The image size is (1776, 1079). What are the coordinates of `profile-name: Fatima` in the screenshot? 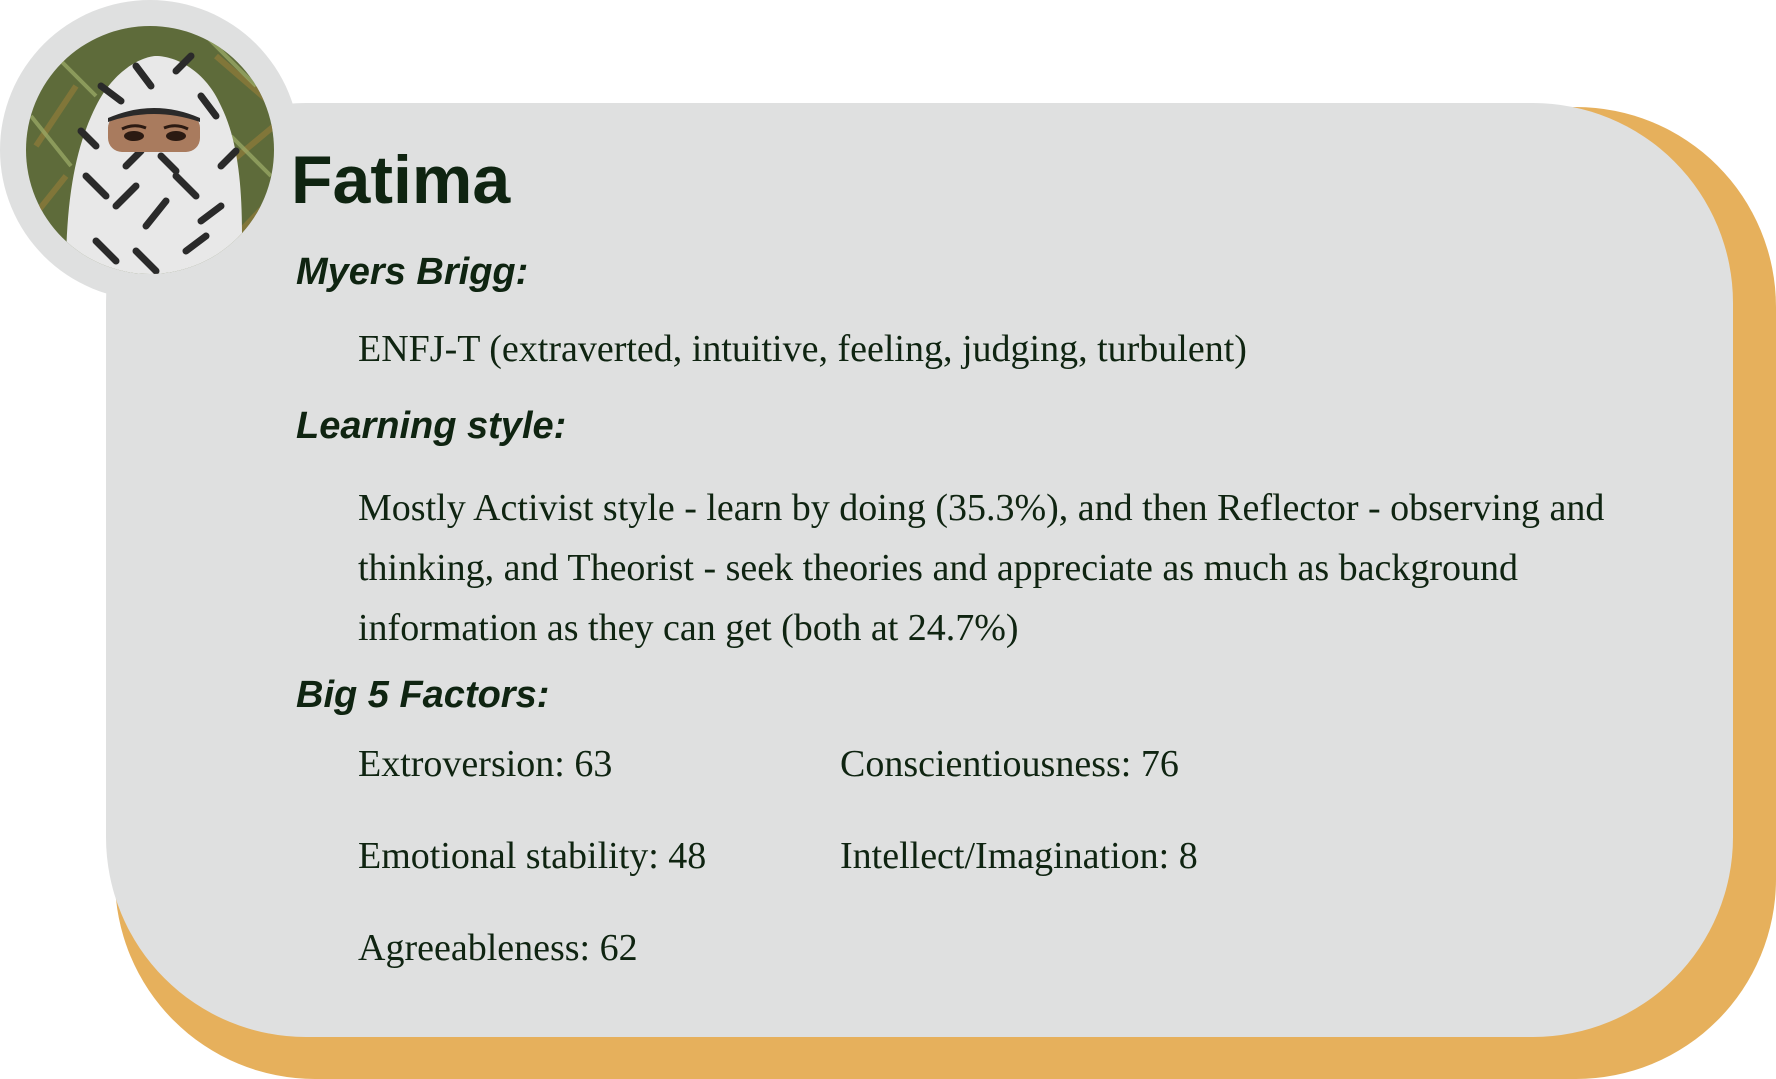 It's located at (401, 180).